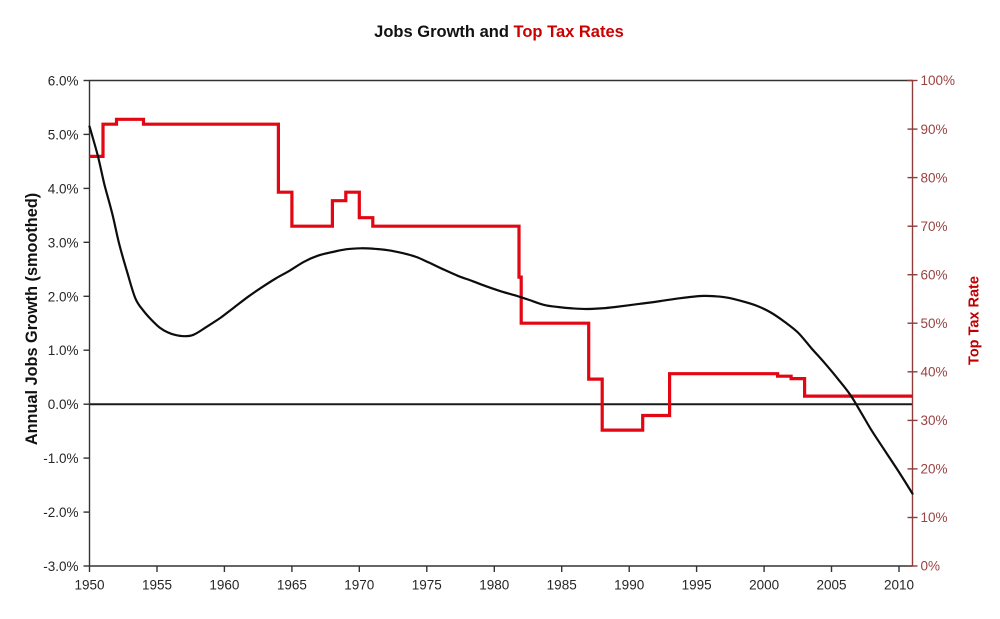 The height and width of the screenshot is (619, 1000). Describe the element at coordinates (63, 81) in the screenshot. I see `svg-text: 6.0%` at that location.